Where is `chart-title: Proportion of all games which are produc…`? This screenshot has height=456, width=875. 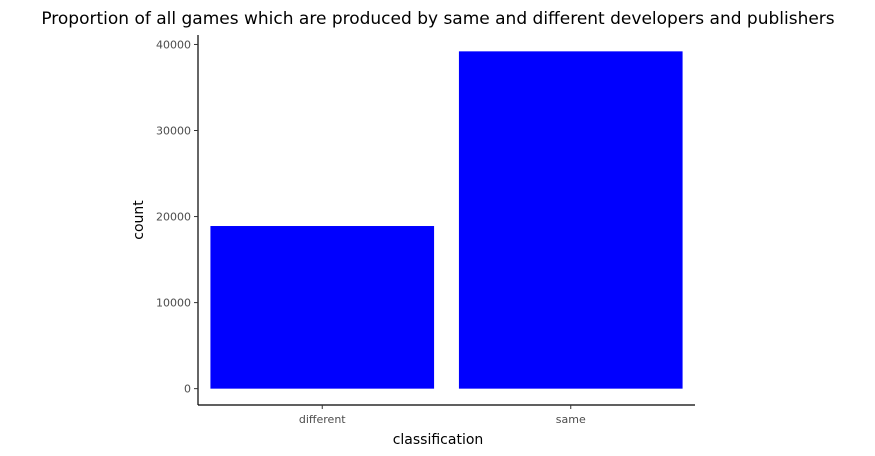
chart-title: Proportion of all games which are produc… is located at coordinates (437, 19).